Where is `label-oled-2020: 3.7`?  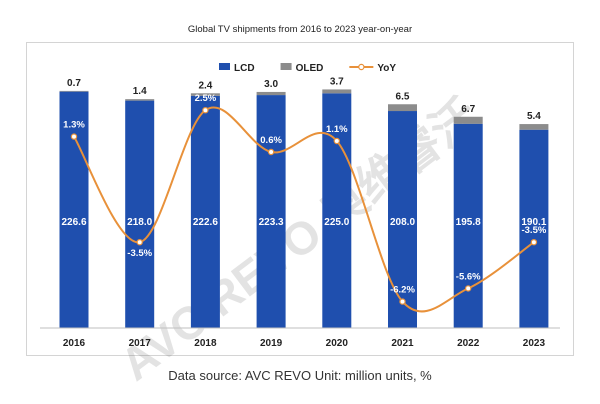 label-oled-2020: 3.7 is located at coordinates (337, 81).